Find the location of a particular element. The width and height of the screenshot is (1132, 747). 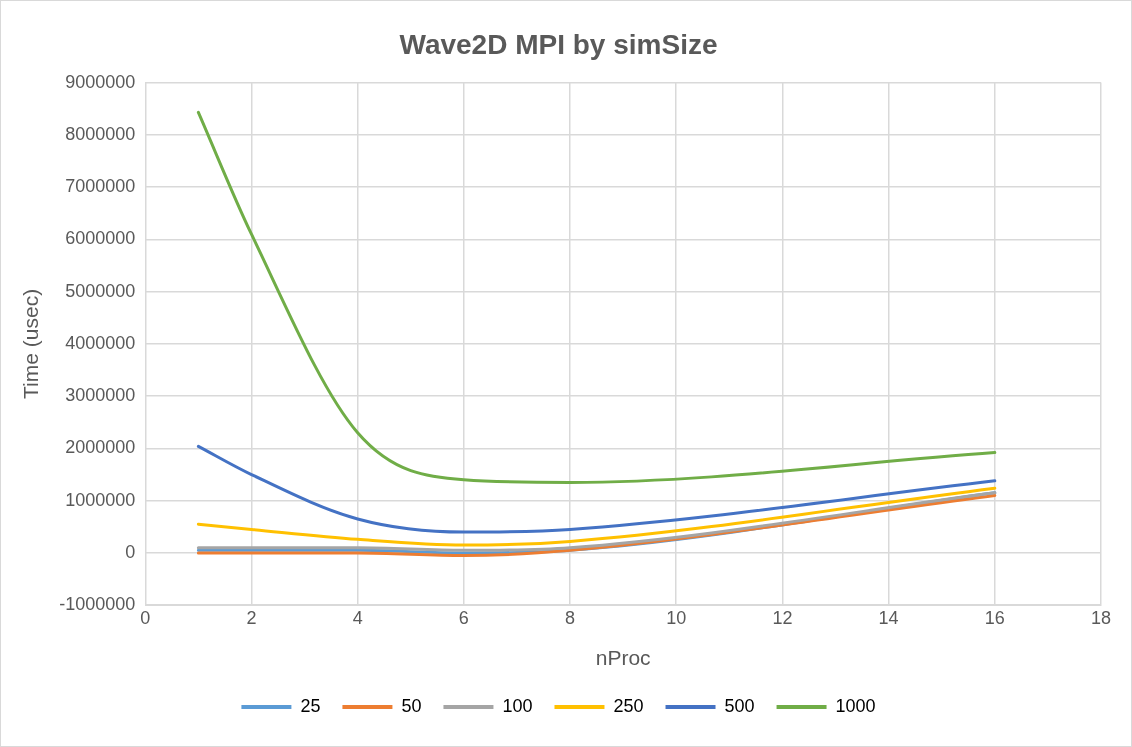

x-tick-label: 12 is located at coordinates (782, 617).